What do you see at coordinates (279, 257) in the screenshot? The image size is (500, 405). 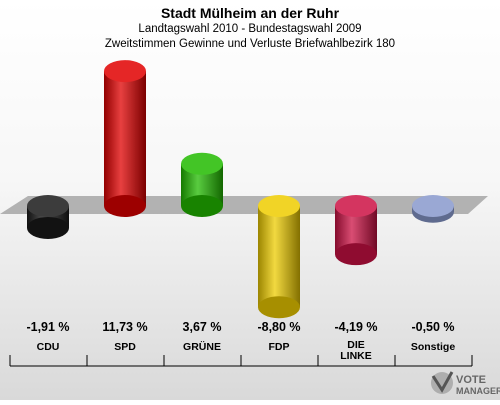 I see `bar-fdp-body` at bounding box center [279, 257].